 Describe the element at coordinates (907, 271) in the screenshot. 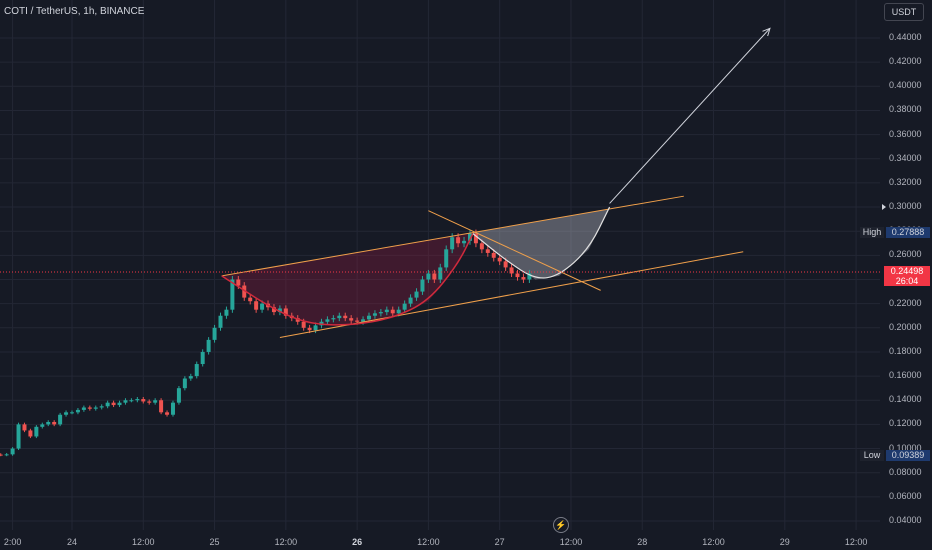

I see `last-price-value: 0.24498` at that location.